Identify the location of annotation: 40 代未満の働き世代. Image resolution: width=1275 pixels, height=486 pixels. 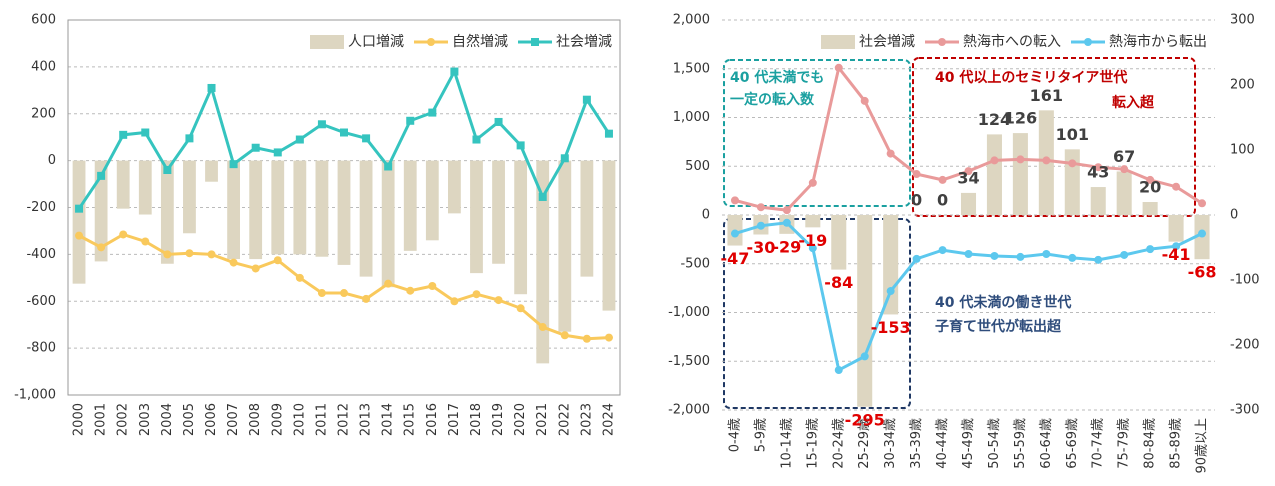
(1003, 302).